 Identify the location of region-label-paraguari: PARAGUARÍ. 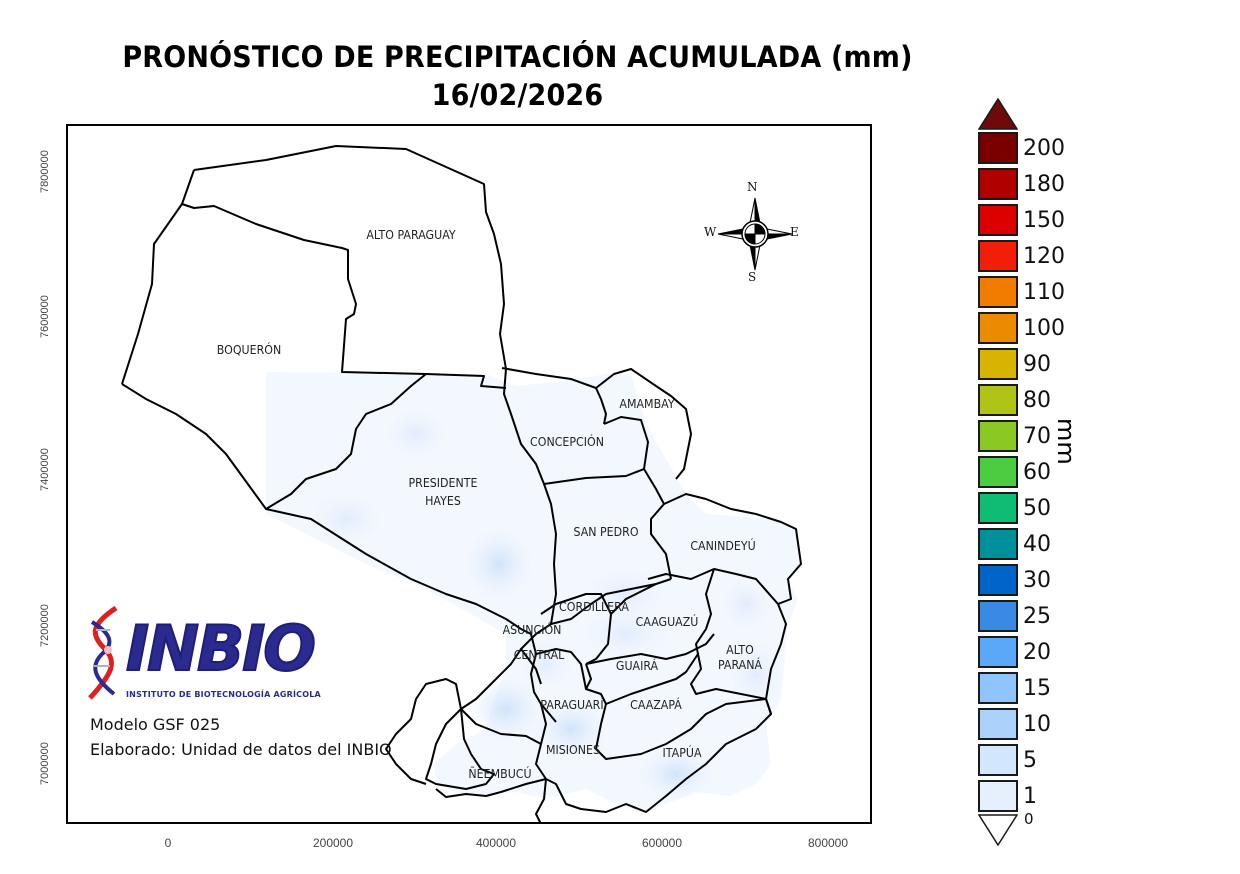
(572, 705).